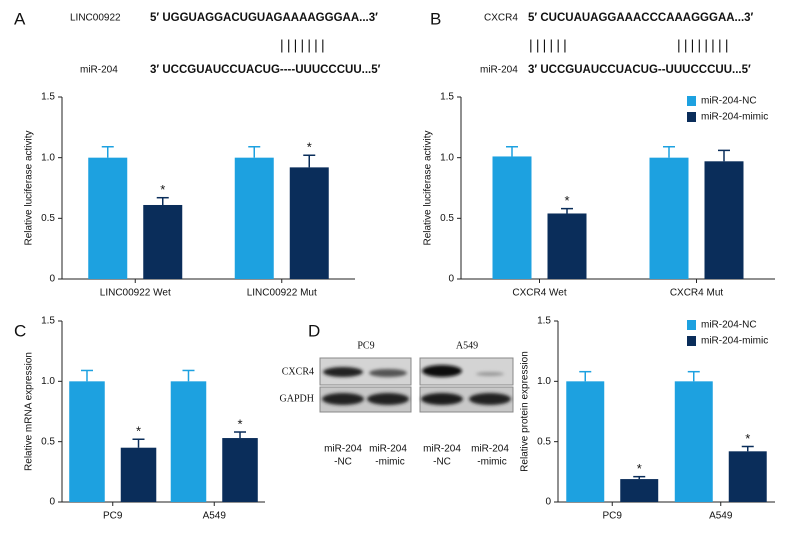 Image resolution: width=792 pixels, height=540 pixels. What do you see at coordinates (20, 330) in the screenshot?
I see `panel-label: C` at bounding box center [20, 330].